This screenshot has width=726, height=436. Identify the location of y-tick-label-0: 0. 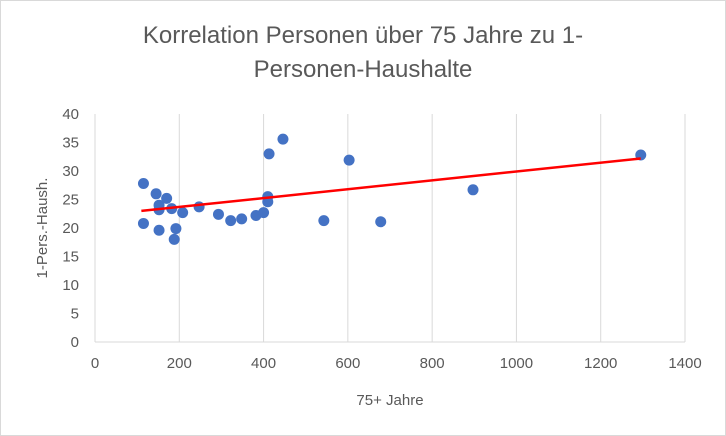
(75, 342).